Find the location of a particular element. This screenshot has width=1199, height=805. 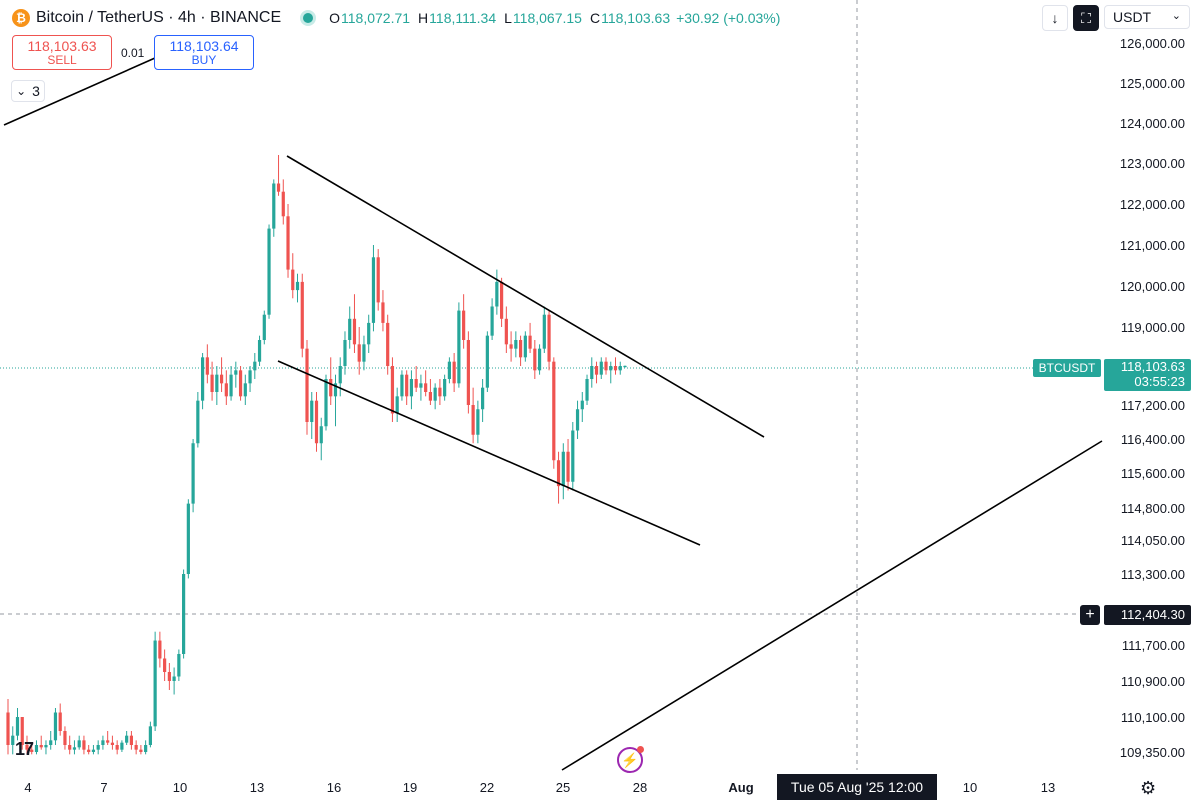

bitcoin-coin-icon: ₿ is located at coordinates (21, 18).